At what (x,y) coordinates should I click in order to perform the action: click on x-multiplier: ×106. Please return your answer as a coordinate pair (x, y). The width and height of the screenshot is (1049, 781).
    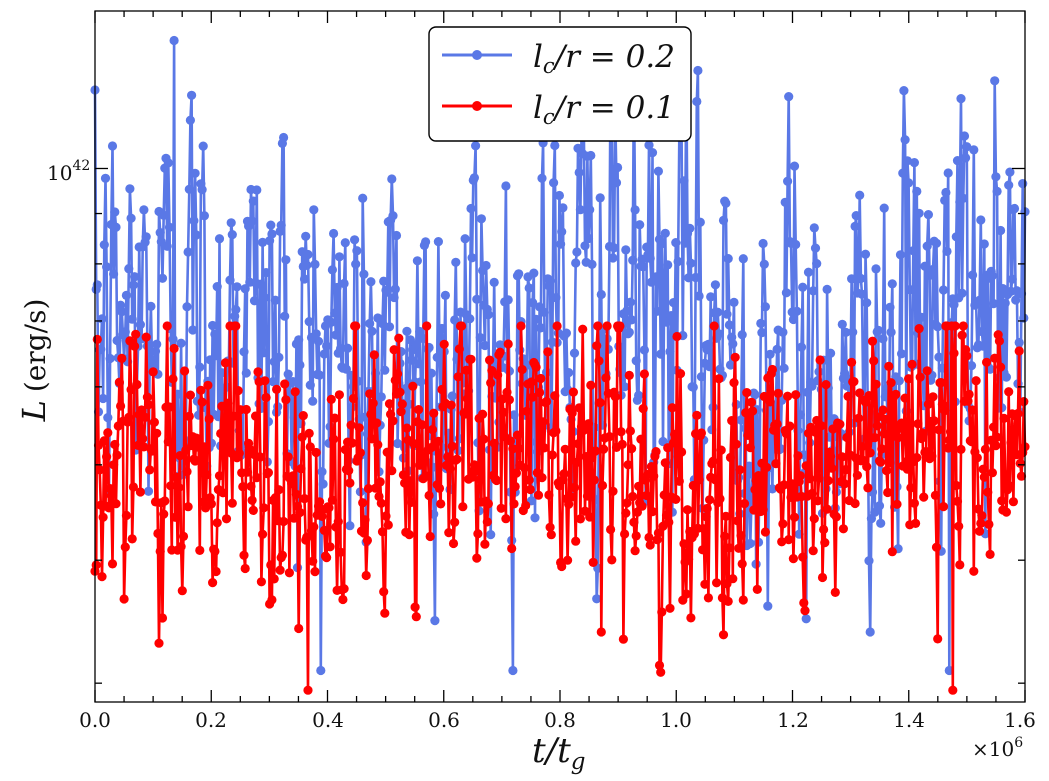
    Looking at the image, I should click on (997, 748).